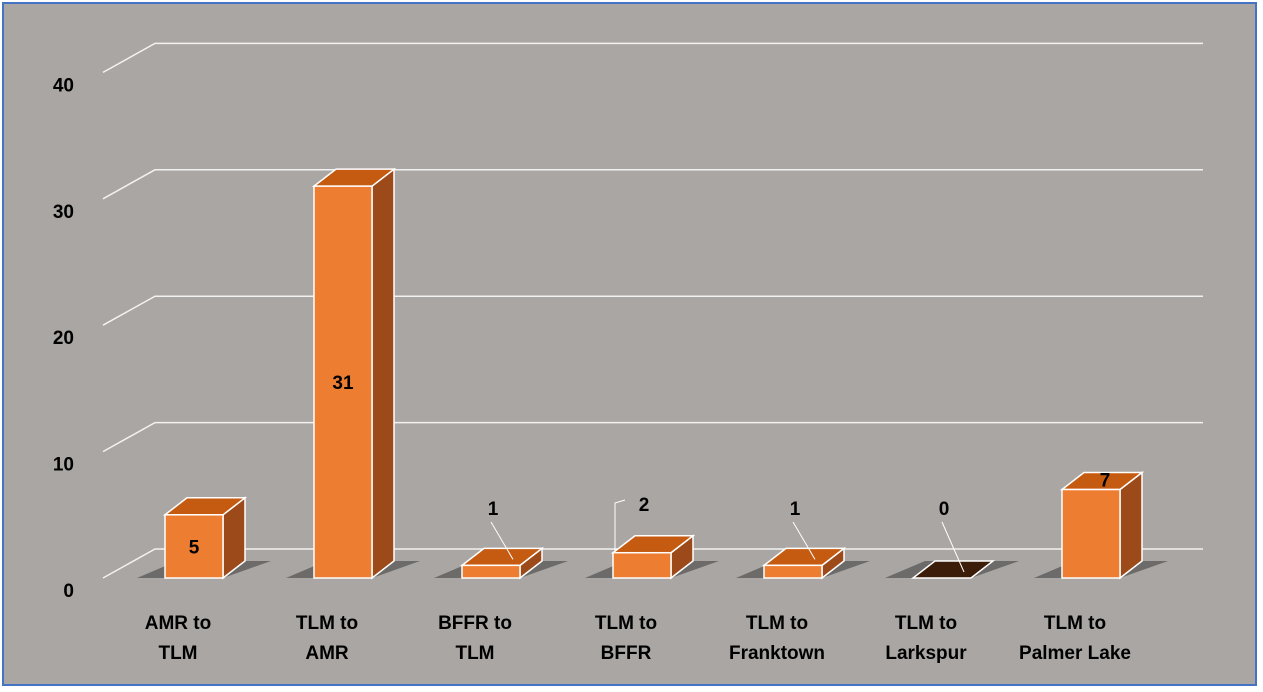 The width and height of the screenshot is (1263, 692). Describe the element at coordinates (644, 505) in the screenshot. I see `data-label: 2` at that location.